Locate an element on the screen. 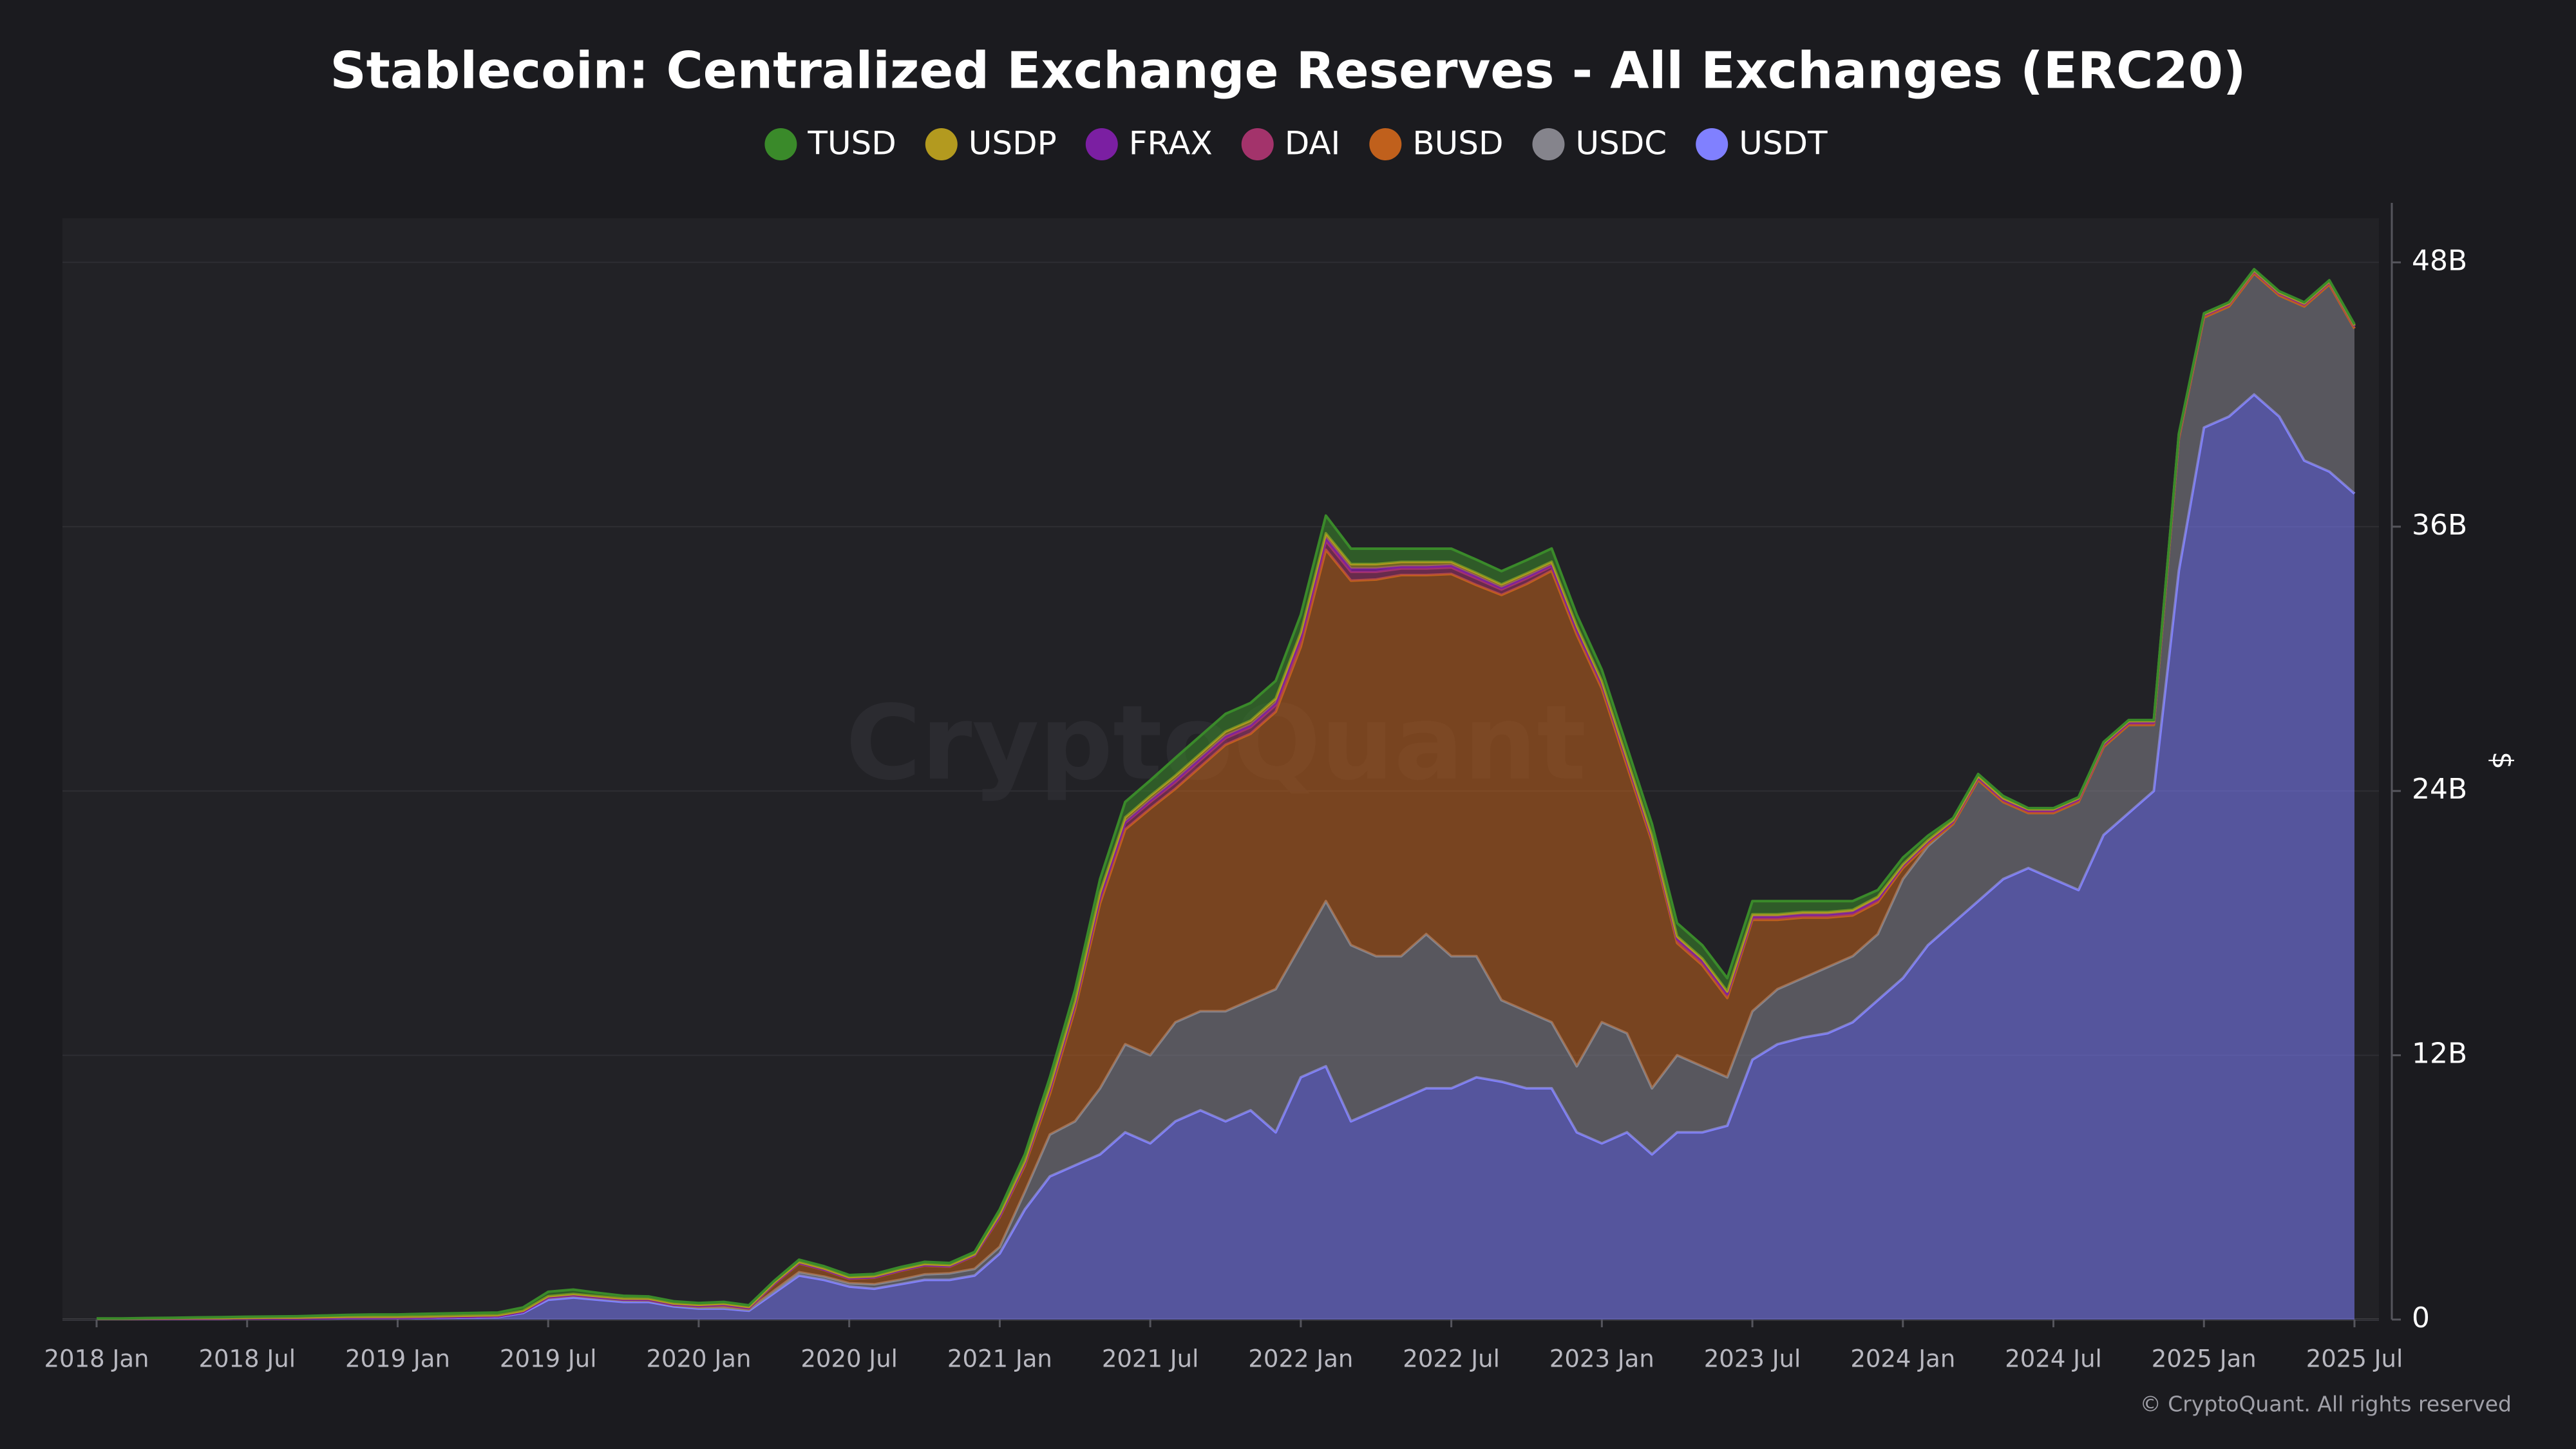 The width and height of the screenshot is (2576, 1449). x-tick-label: 2021 Jan is located at coordinates (1000, 1359).